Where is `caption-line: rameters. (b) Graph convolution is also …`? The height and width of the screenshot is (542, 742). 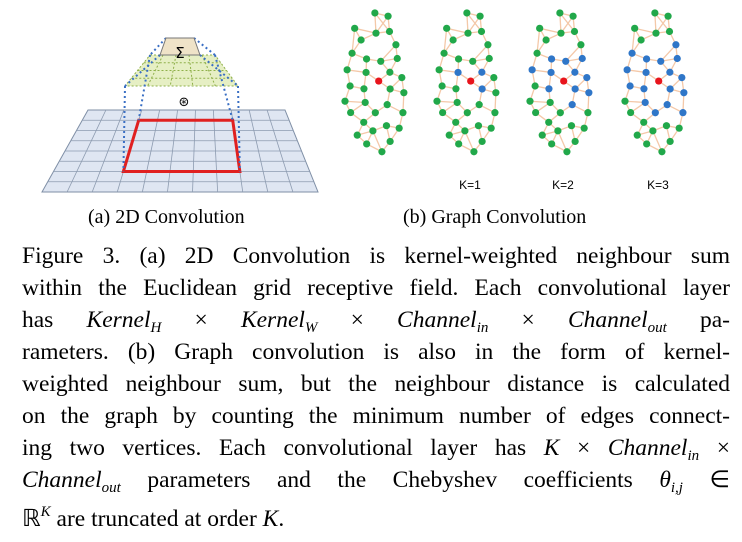
caption-line: rameters. (b) Graph convolution is also … is located at coordinates (376, 352).